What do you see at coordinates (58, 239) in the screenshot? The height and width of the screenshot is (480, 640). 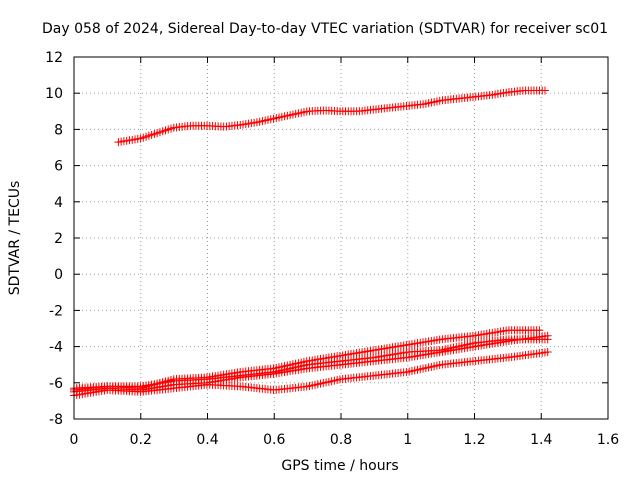 I see `y-tick-label: 2` at bounding box center [58, 239].